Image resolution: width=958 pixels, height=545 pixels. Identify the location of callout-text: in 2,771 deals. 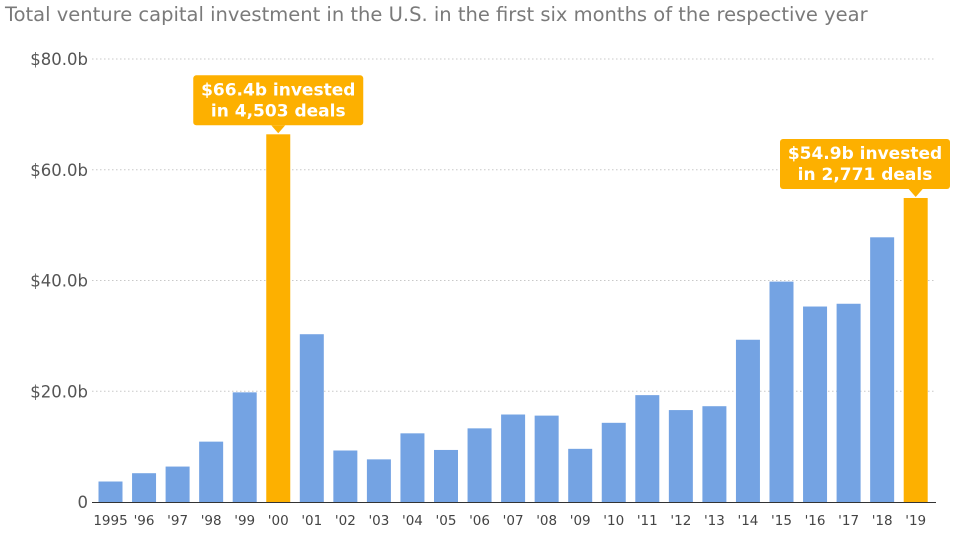
(865, 175).